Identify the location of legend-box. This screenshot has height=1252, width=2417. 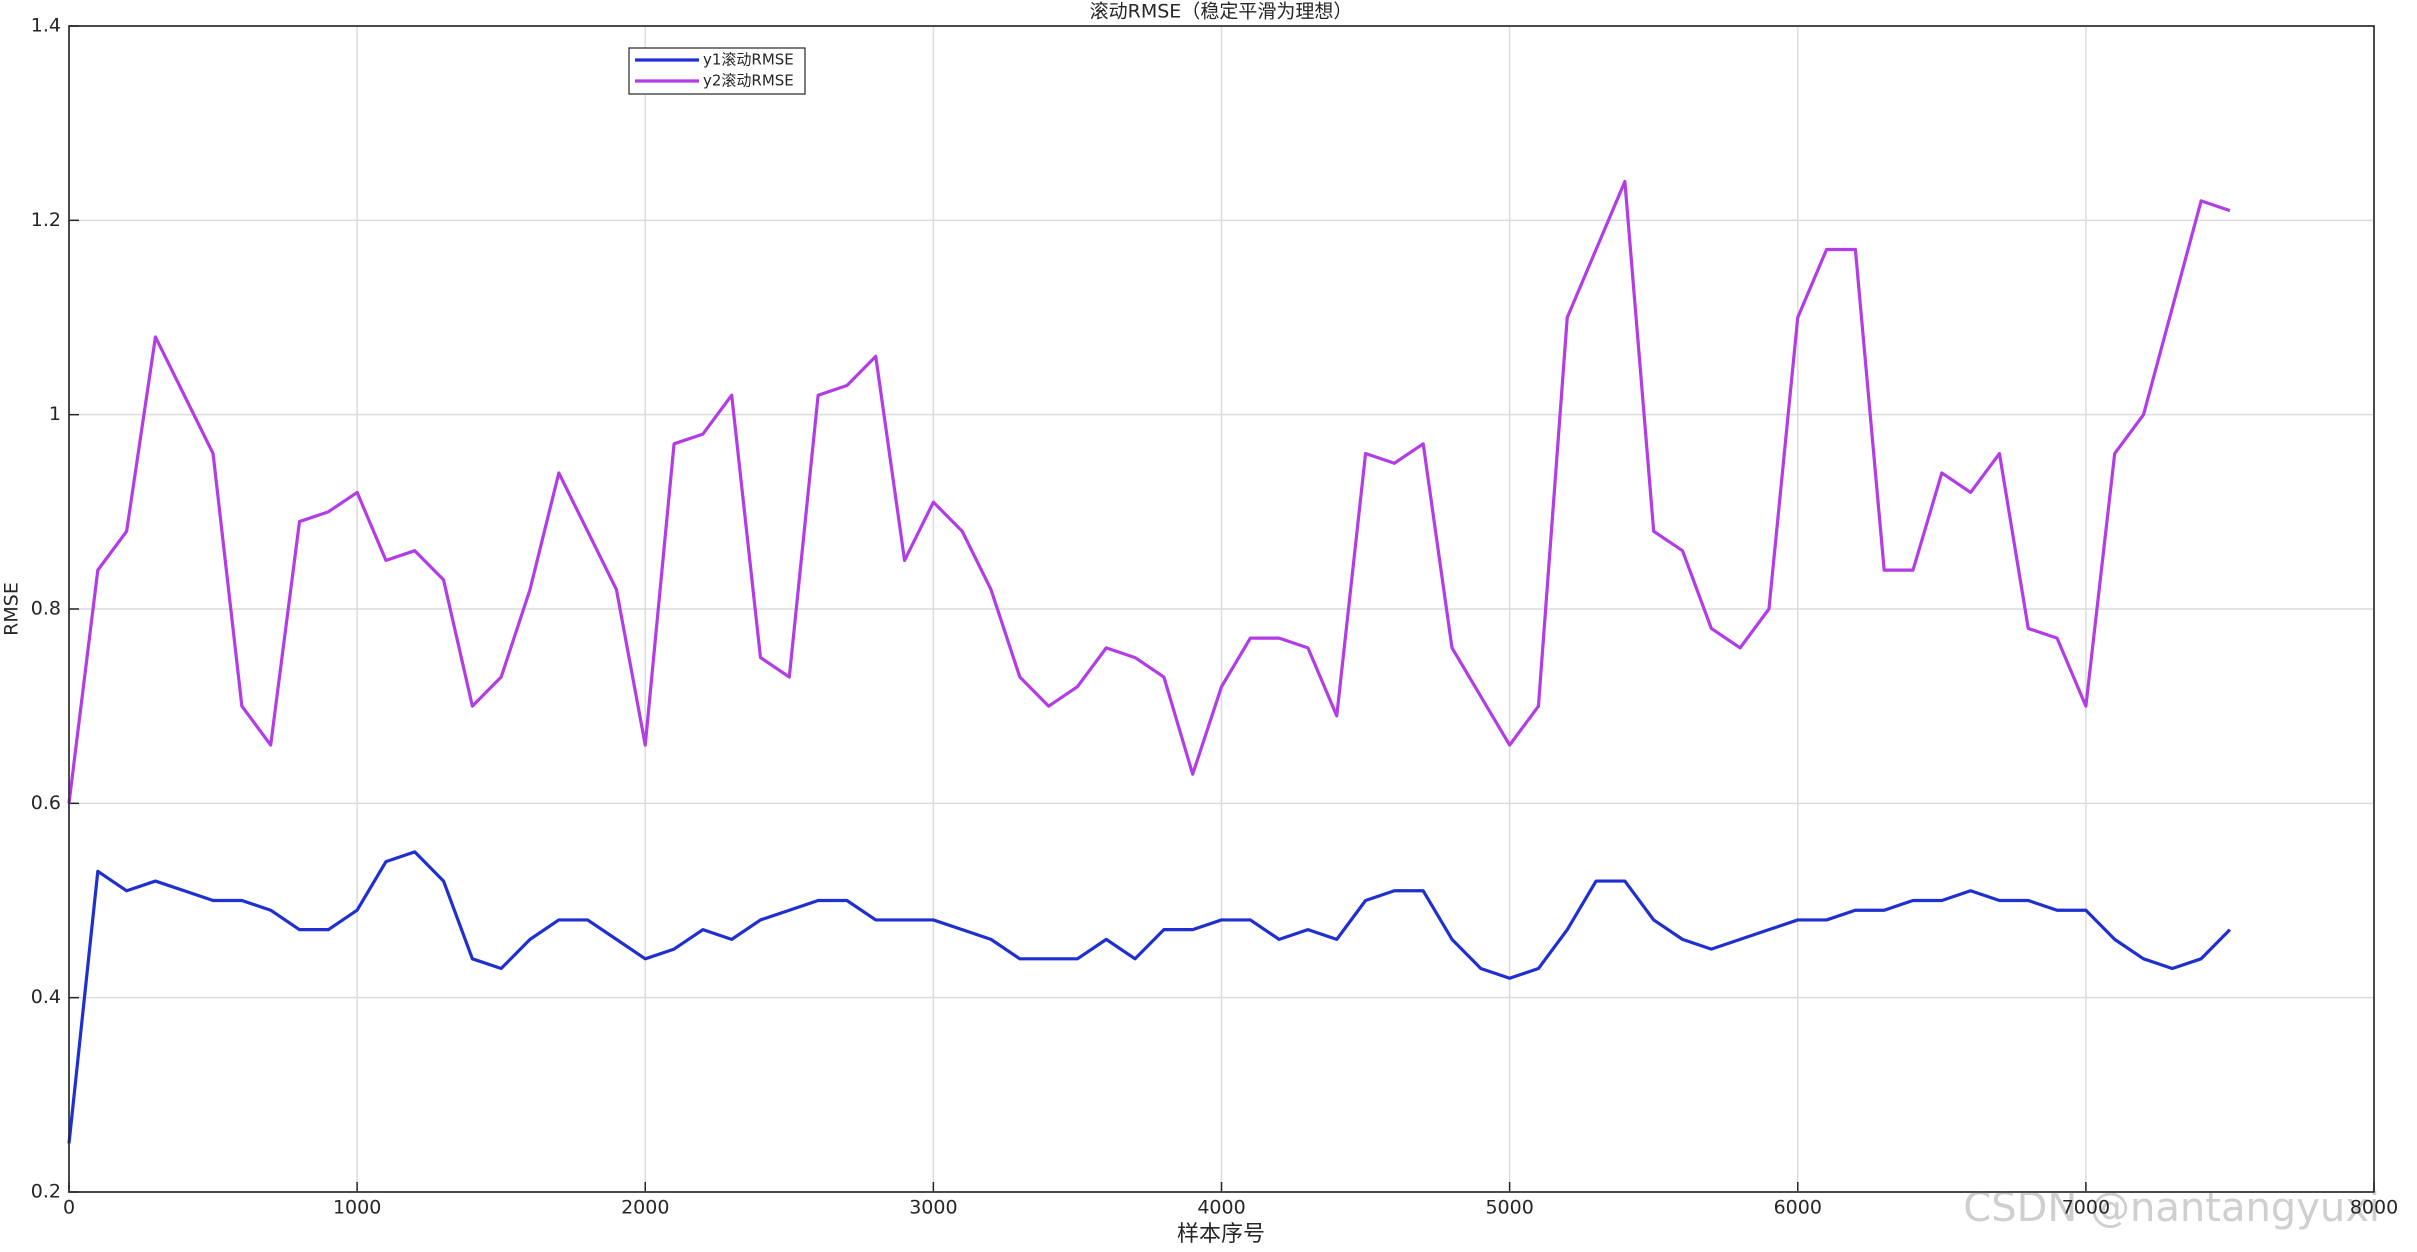
(717, 71).